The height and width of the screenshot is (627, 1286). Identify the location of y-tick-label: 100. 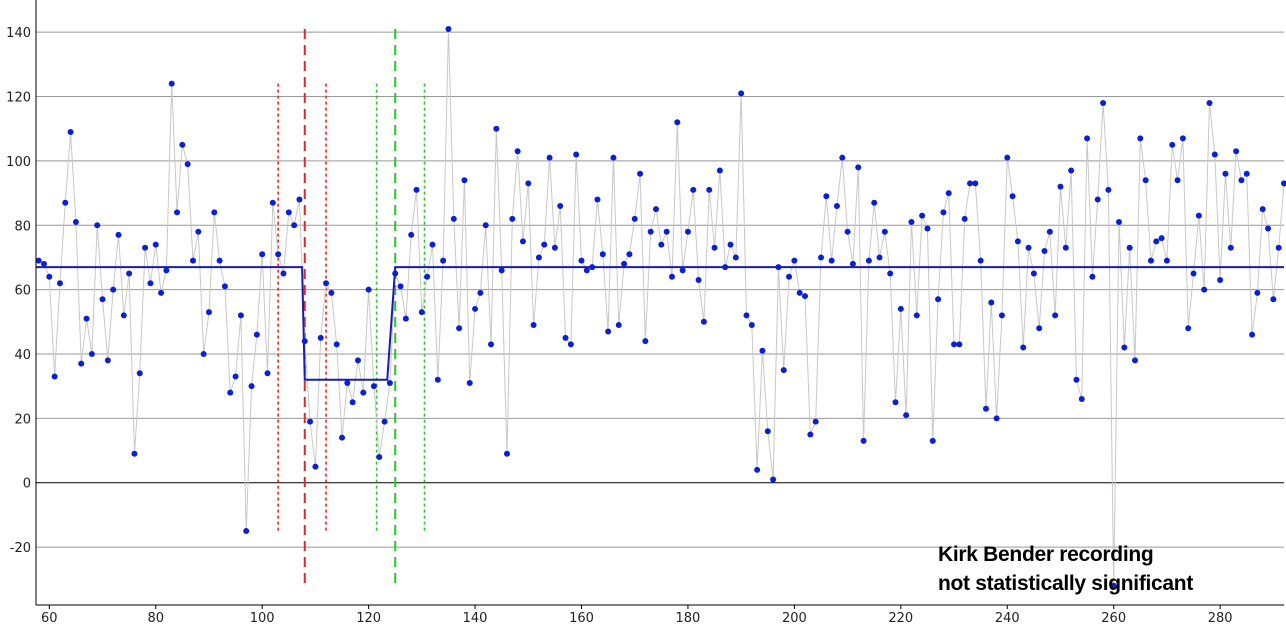
(18, 162).